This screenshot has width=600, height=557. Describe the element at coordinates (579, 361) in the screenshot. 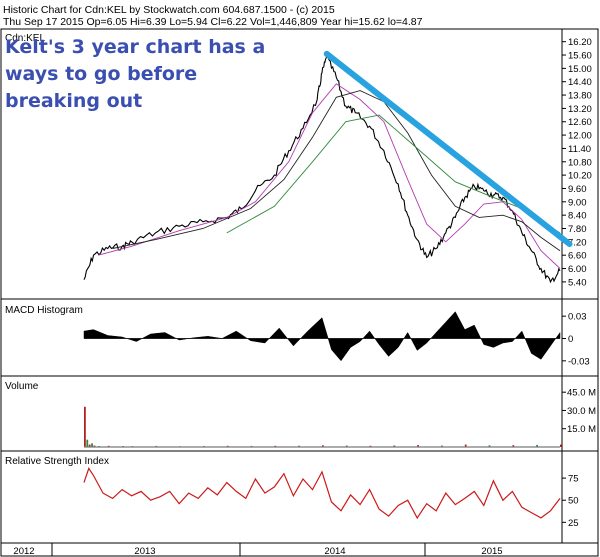

I see `macd-tick-label: -0.03` at that location.